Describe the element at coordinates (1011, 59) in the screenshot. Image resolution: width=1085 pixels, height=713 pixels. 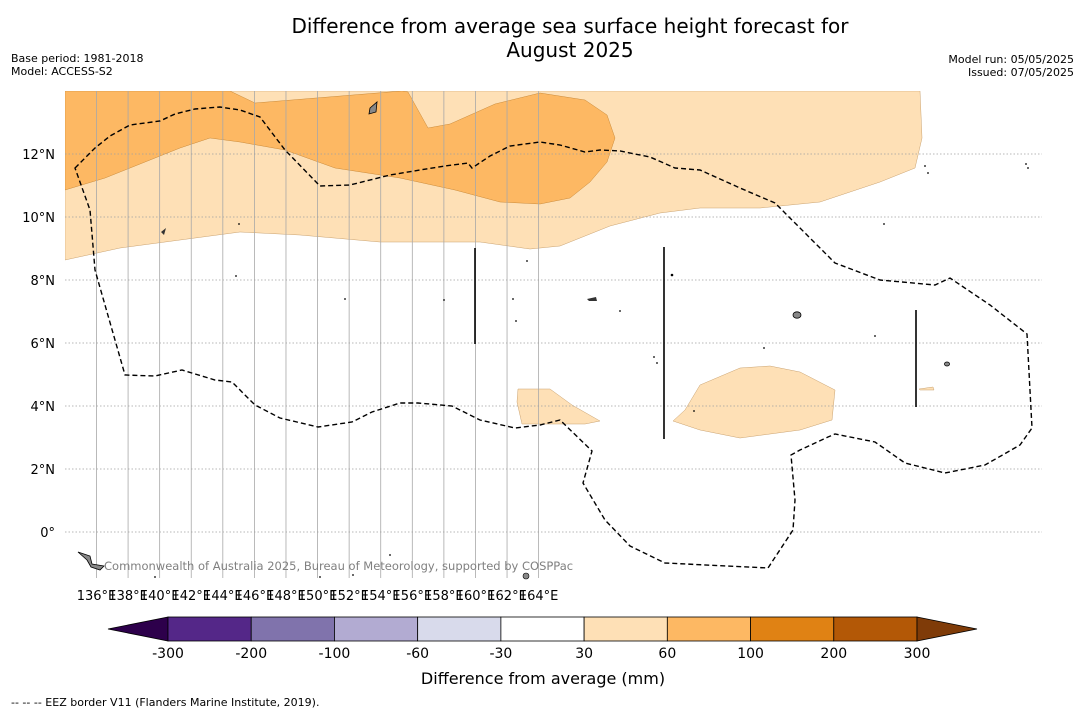
I see `model-run-text: Model run: 05/05/2025` at that location.